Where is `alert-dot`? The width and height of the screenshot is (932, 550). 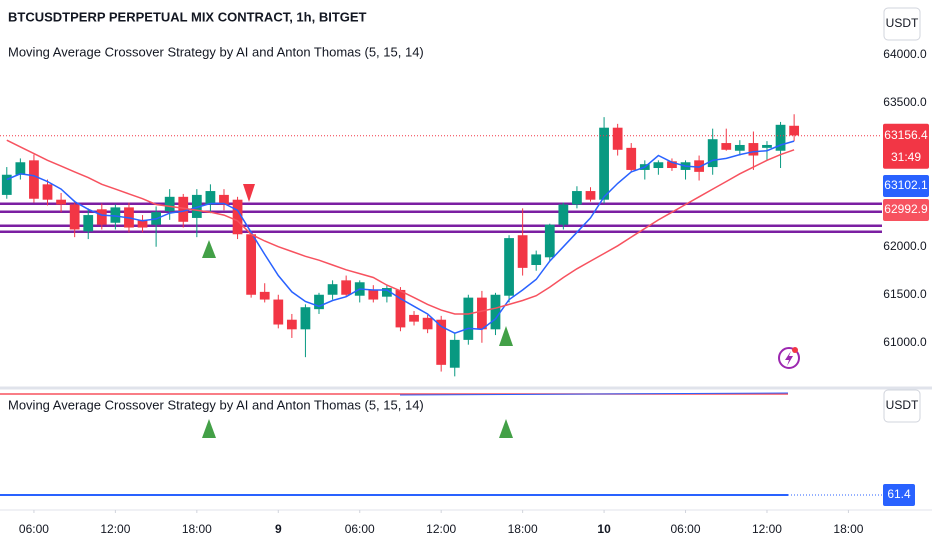 alert-dot is located at coordinates (795, 350).